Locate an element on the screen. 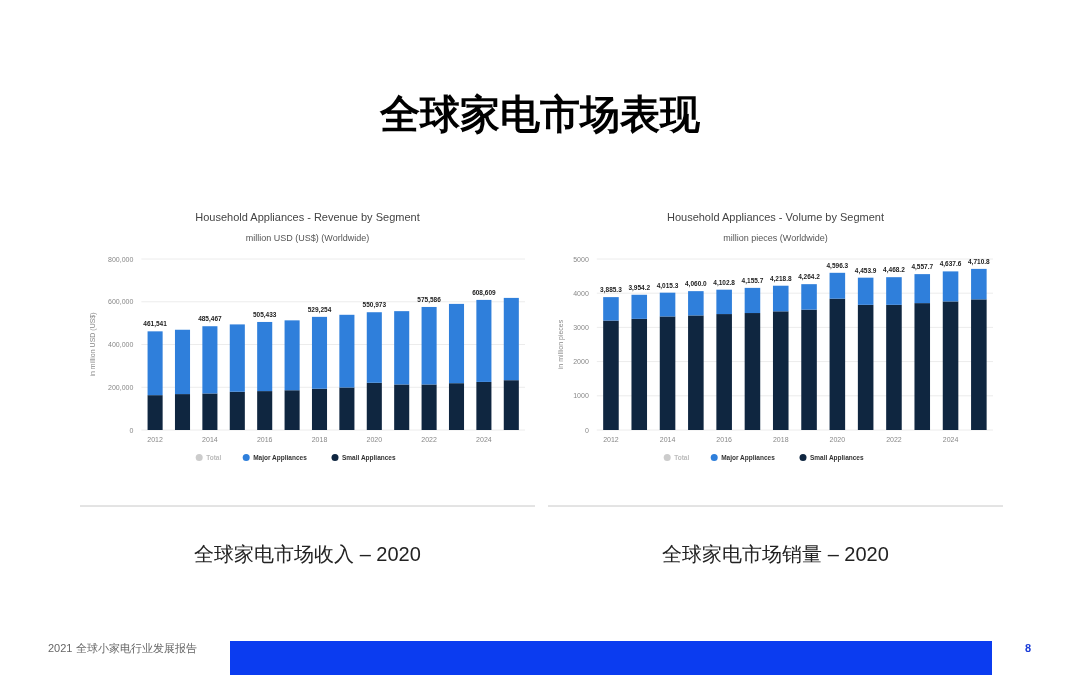 Image resolution: width=1080 pixels, height=675 pixels. chart-title: Household Appliances - Volume by Segment is located at coordinates (775, 217).